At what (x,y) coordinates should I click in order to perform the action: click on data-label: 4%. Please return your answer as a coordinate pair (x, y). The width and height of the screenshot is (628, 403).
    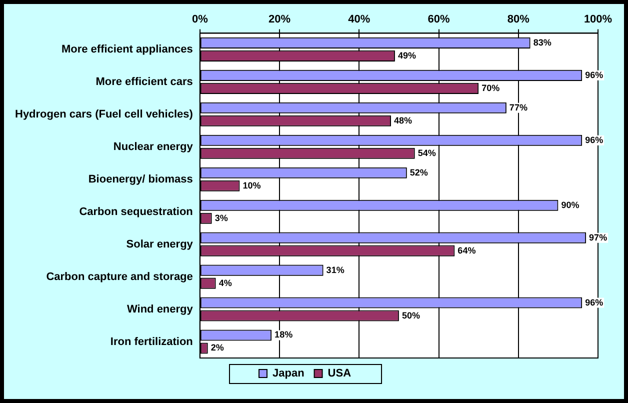
    Looking at the image, I should click on (225, 283).